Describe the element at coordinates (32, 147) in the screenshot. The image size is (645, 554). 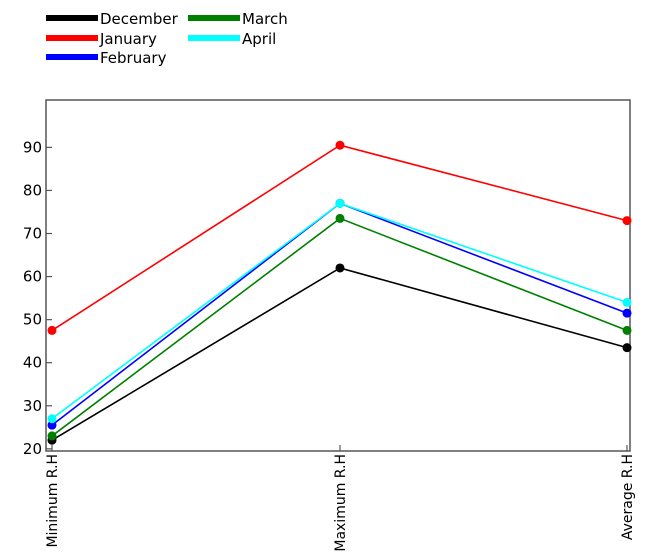
I see `y-tick-label: 90` at that location.